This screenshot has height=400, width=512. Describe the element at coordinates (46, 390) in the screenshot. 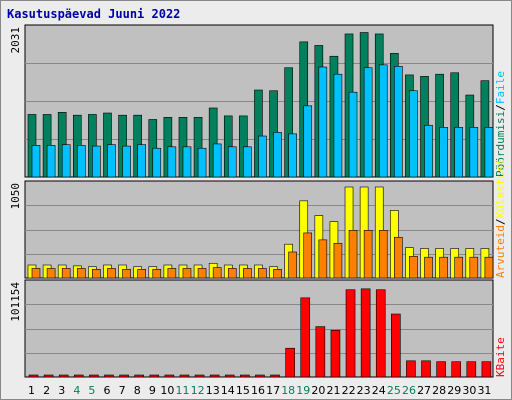

I see `x-tick-label: 2` at that location.